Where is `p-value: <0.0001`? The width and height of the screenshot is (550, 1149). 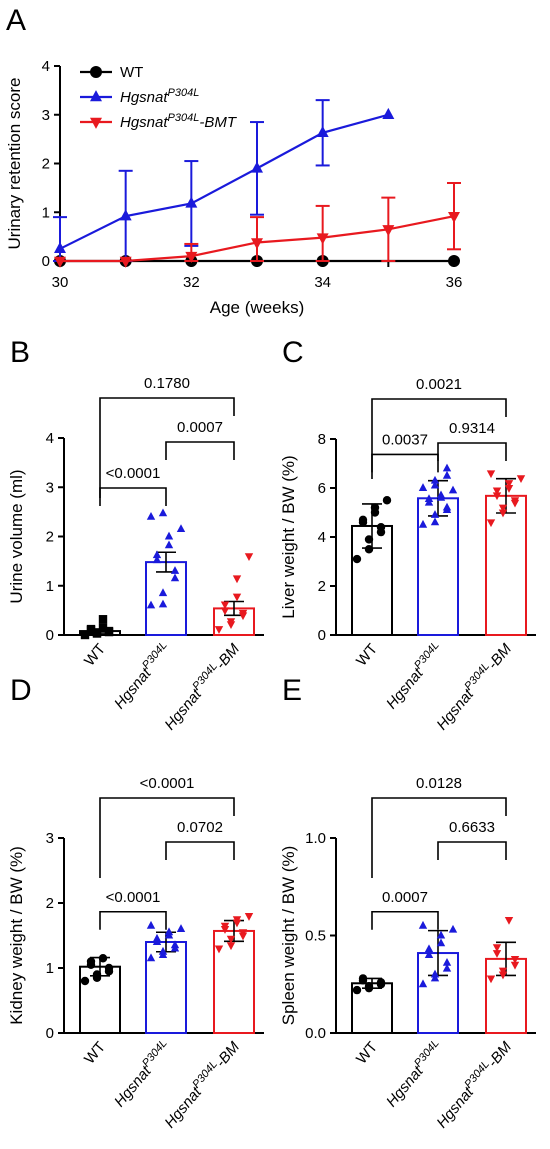
p-value: <0.0001 is located at coordinates (133, 897).